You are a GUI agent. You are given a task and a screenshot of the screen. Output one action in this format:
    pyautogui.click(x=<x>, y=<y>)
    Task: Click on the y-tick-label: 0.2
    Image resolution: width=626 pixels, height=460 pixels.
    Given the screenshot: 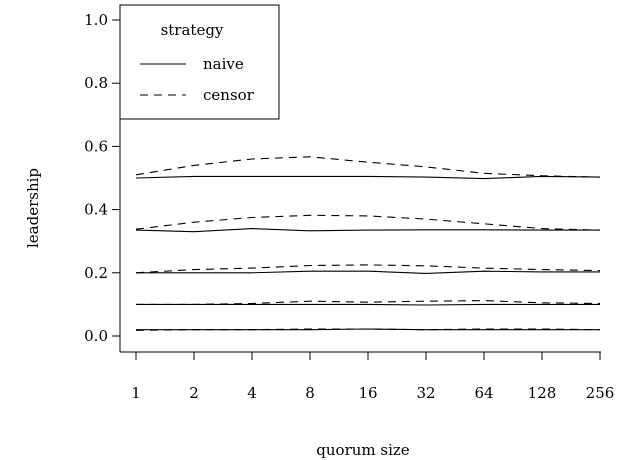 What is the action you would take?
    pyautogui.click(x=96, y=273)
    